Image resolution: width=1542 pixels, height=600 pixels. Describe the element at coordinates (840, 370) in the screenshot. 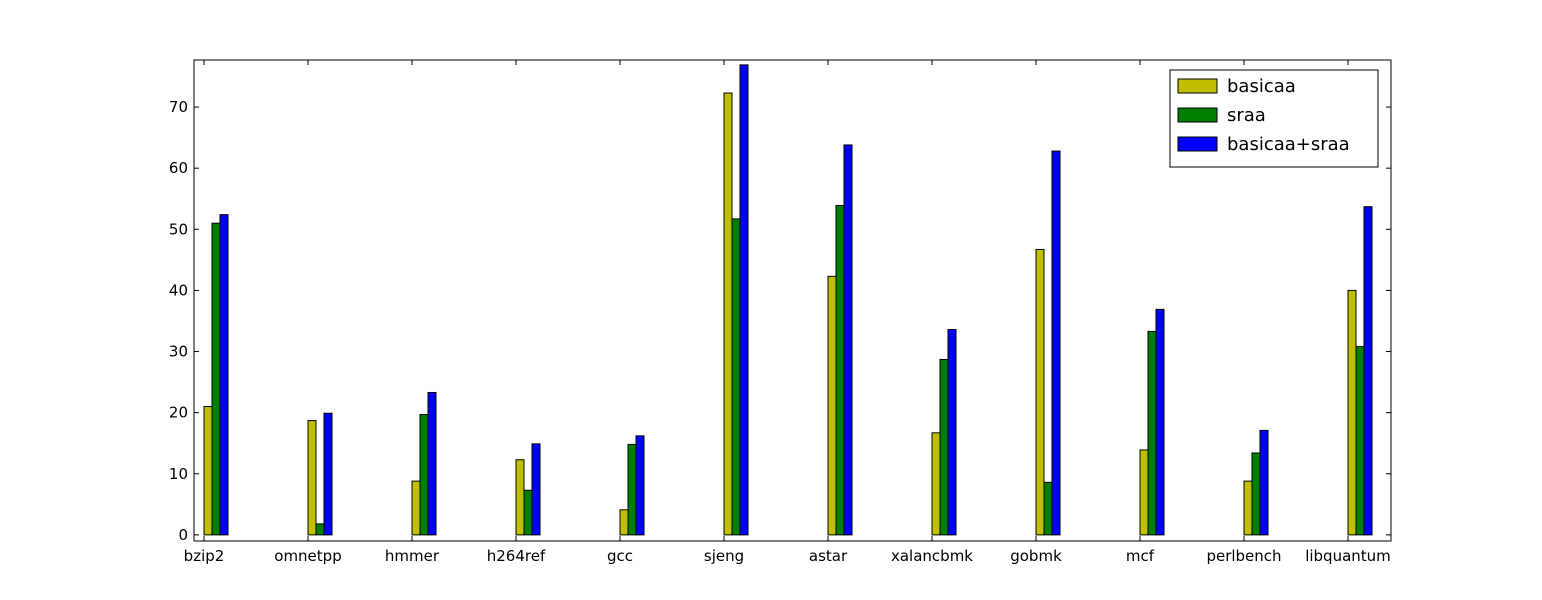

I see `bar-sraa-astar` at that location.